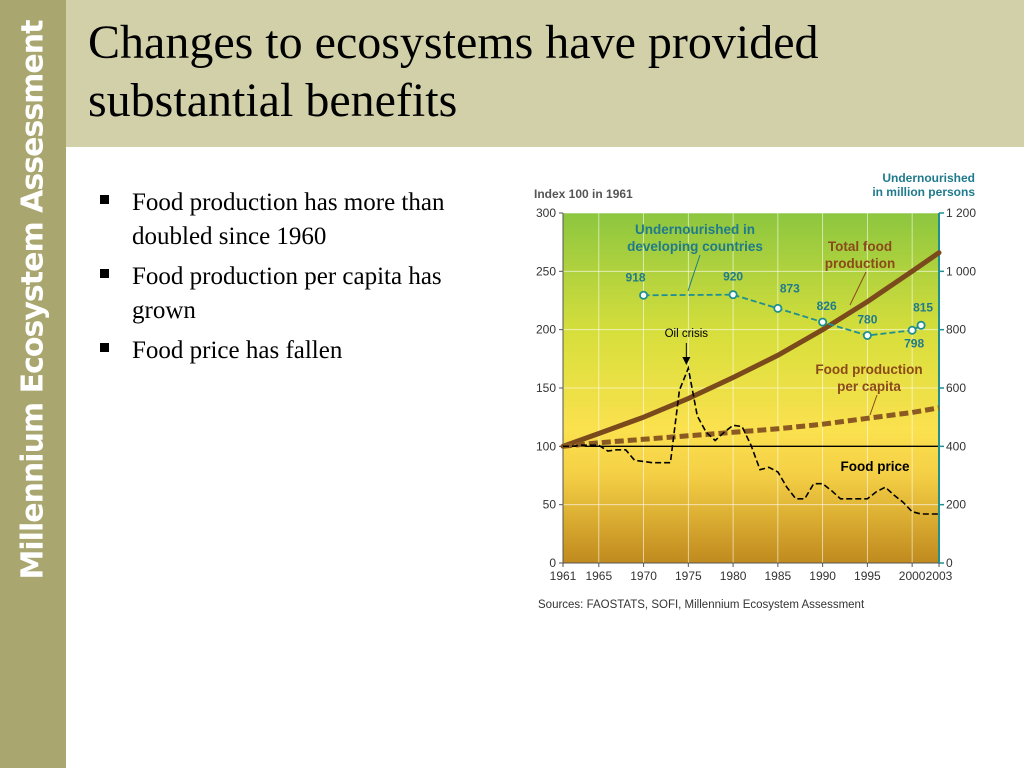 Image resolution: width=1024 pixels, height=768 pixels. What do you see at coordinates (873, 405) in the screenshot?
I see `series-label-per-capita-leader` at bounding box center [873, 405].